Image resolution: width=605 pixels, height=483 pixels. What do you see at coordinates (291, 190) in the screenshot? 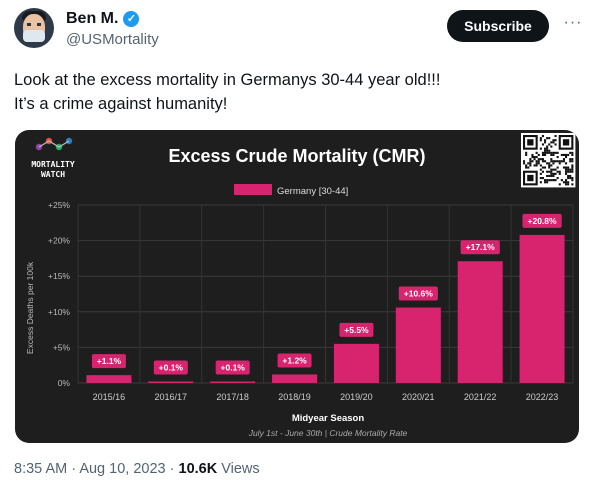
I see `chart-legend: Germany [30-44]` at bounding box center [291, 190].